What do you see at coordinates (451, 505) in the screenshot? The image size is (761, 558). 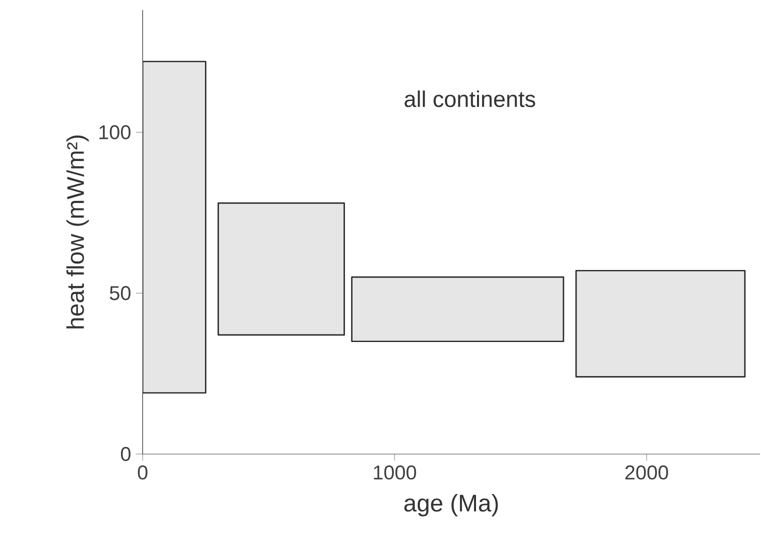 I see `x-axis-title: age (Ma)` at bounding box center [451, 505].